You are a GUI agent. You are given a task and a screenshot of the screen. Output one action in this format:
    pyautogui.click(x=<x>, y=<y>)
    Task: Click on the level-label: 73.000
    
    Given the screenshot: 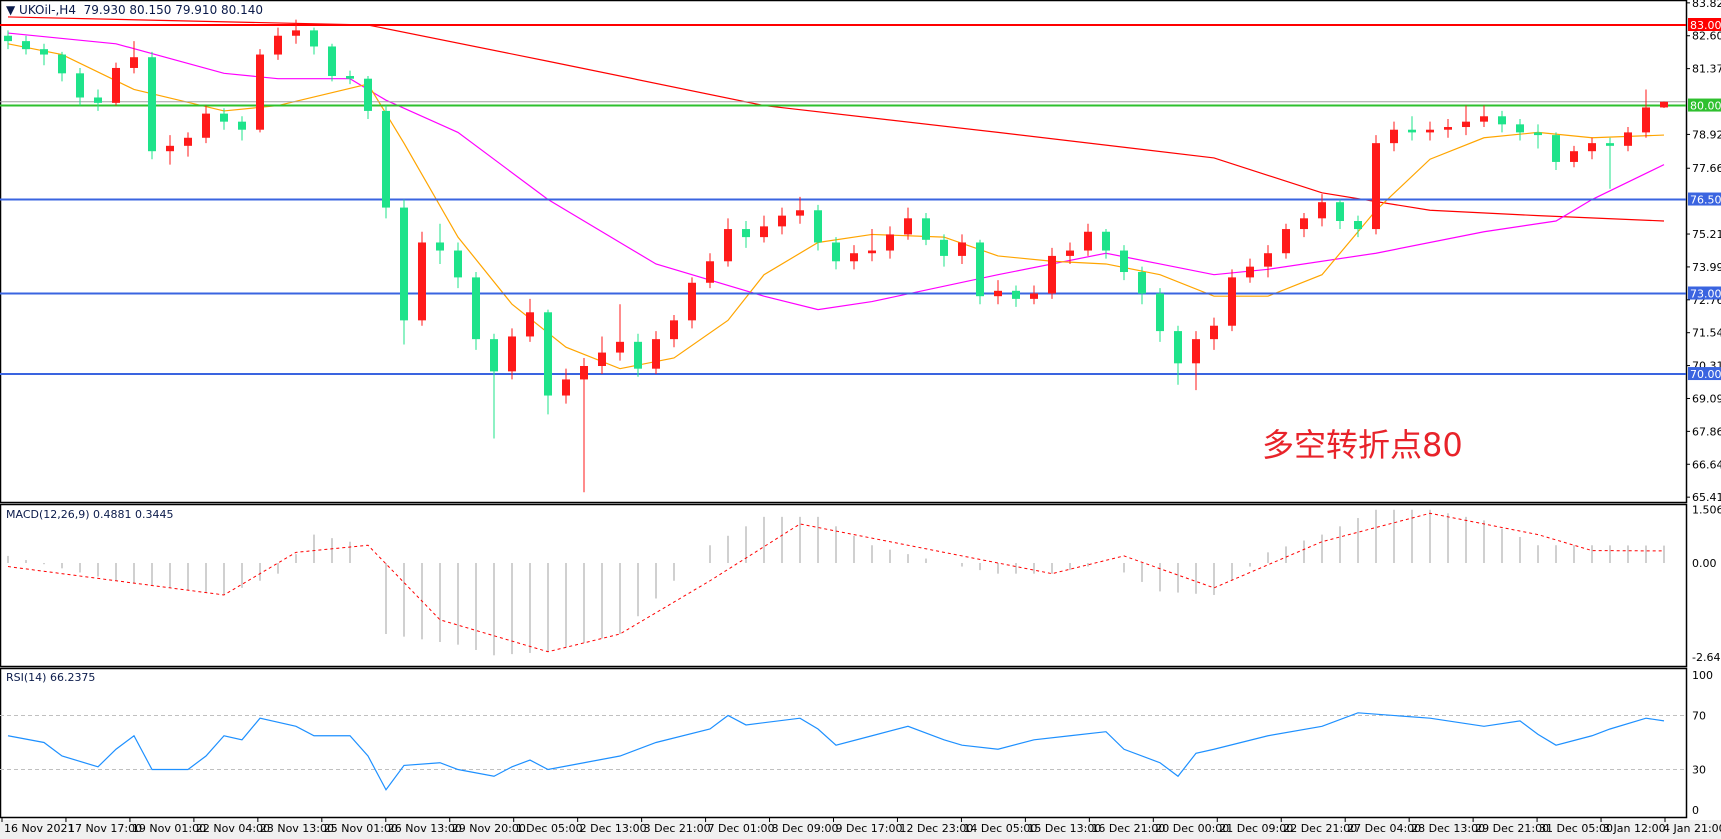 What is the action you would take?
    pyautogui.click(x=1705, y=294)
    